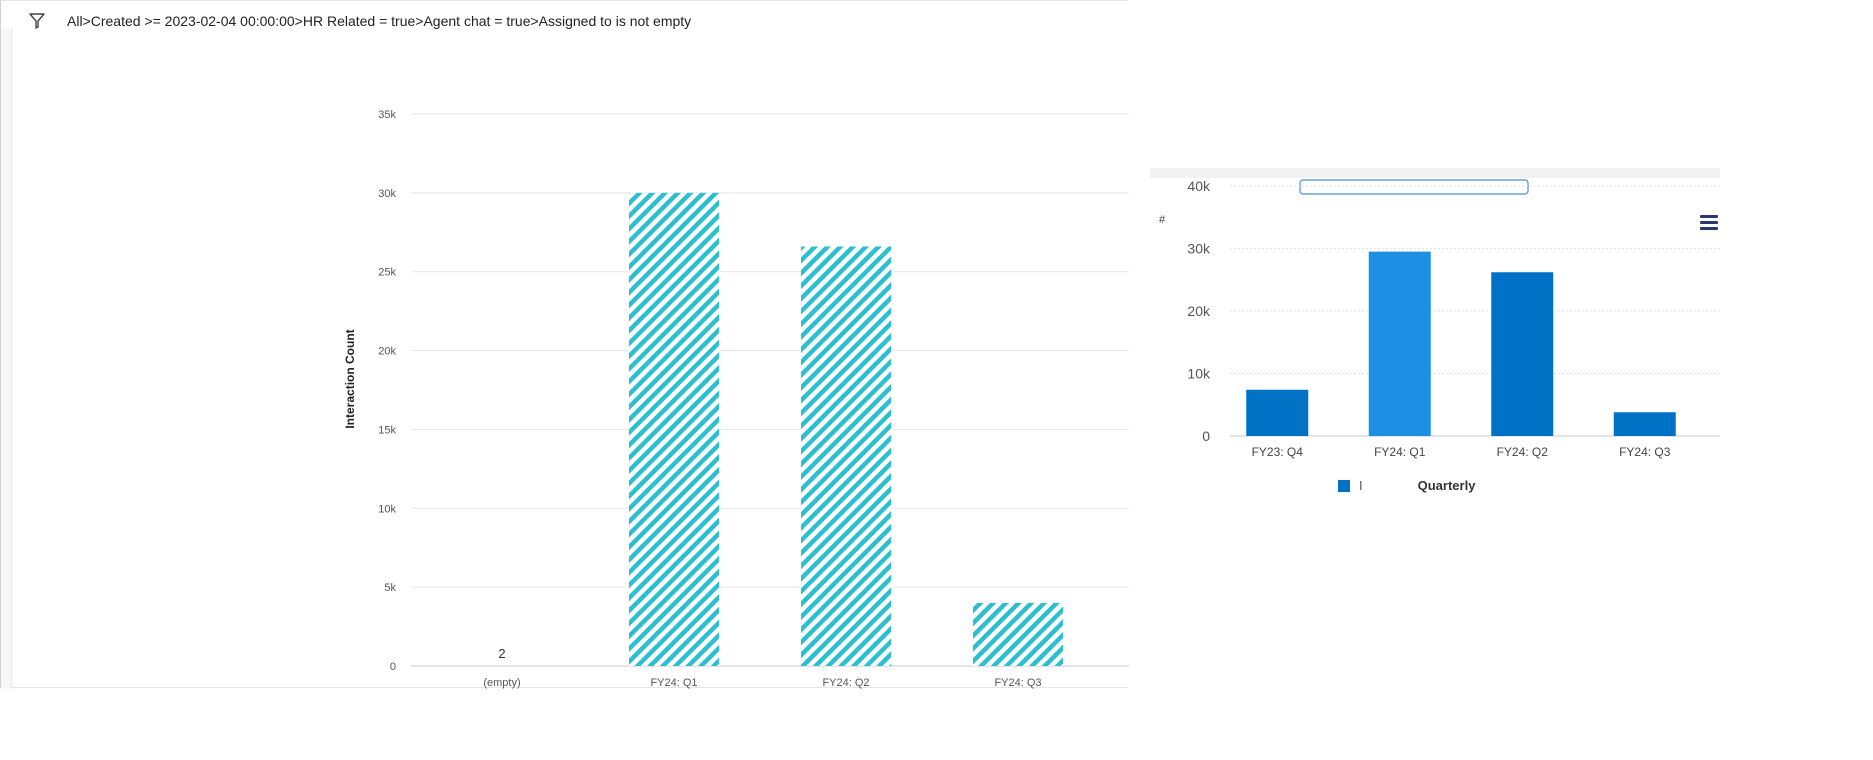 This screenshot has width=1873, height=760. Describe the element at coordinates (1446, 485) in the screenshot. I see `legend-title: Quarterly` at that location.